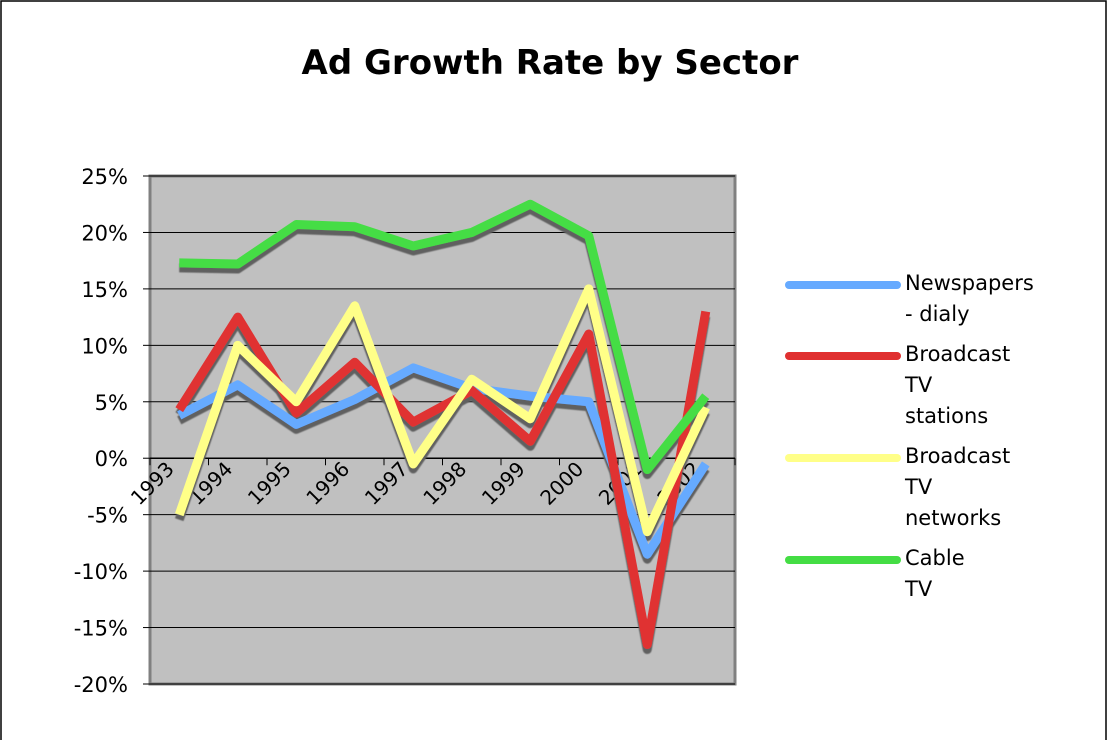  I want to click on legend-entry: Cable TV, so click(885, 574).